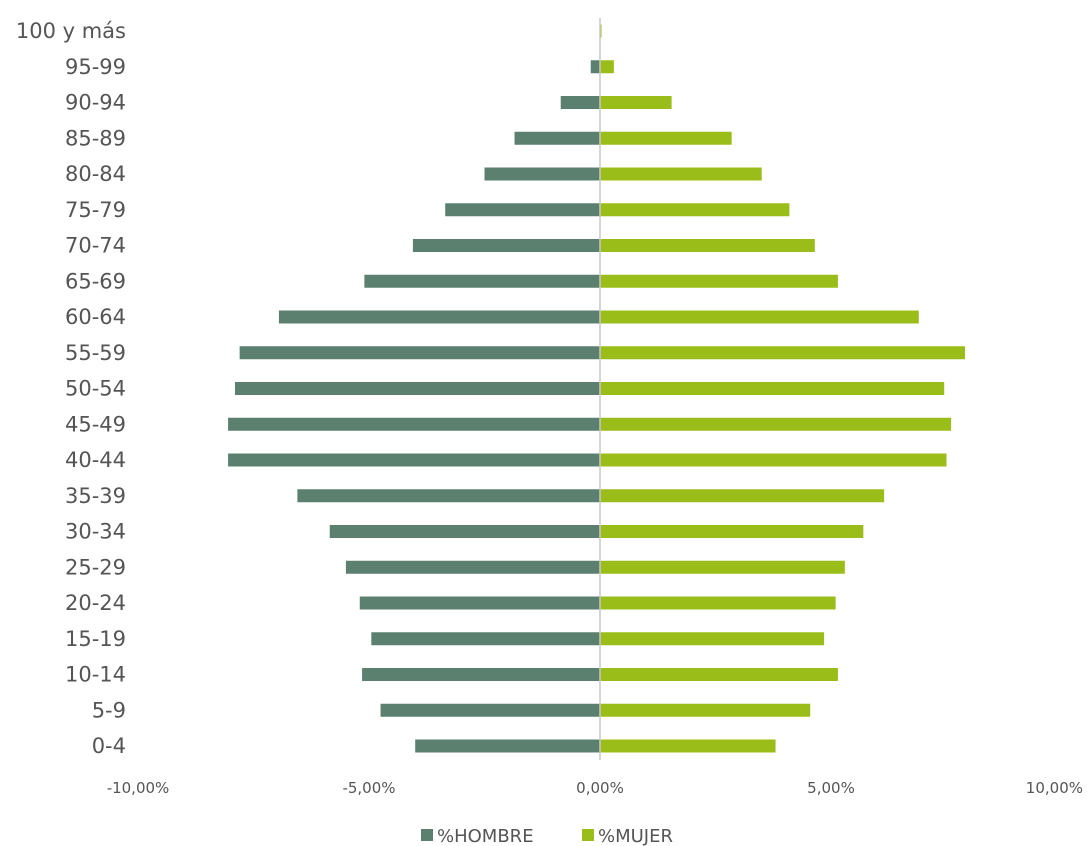 The width and height of the screenshot is (1087, 846). Describe the element at coordinates (95, 210) in the screenshot. I see `category-label-75-79: 75-79` at that location.